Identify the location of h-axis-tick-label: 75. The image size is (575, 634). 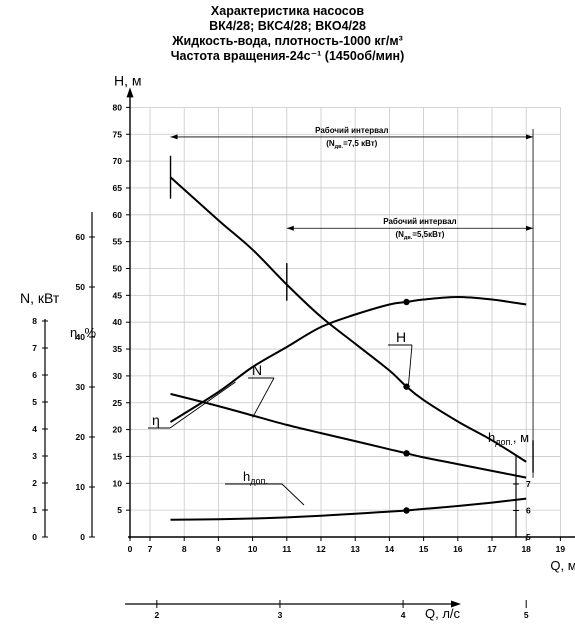
(118, 134).